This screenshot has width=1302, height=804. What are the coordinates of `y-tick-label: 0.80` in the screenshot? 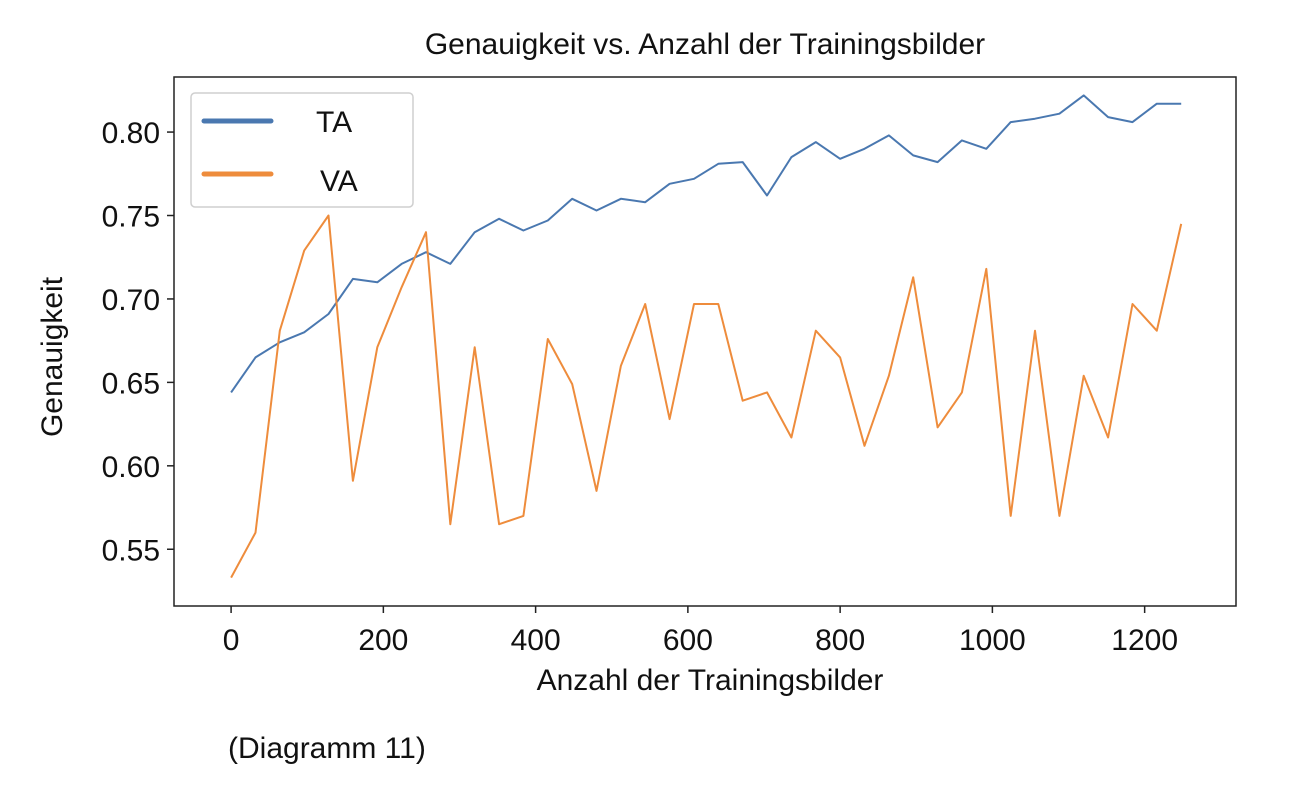 It's located at (131, 133).